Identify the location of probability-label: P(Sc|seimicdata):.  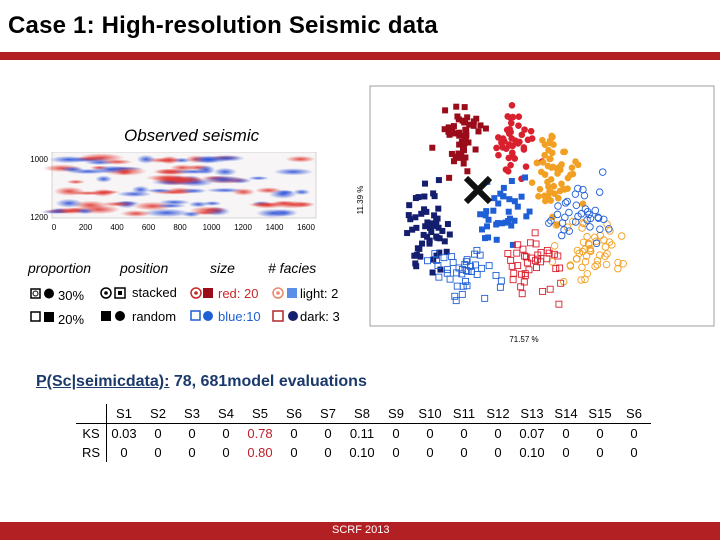
(103, 381).